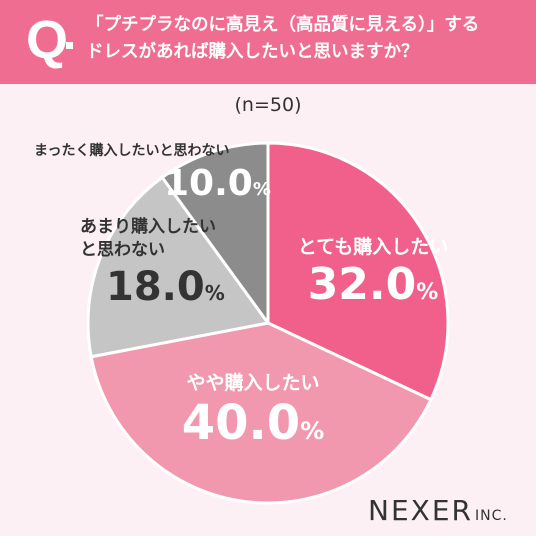  I want to click on slice-label-not-very-likely: あまり購入したい と思わない 18.0%, so click(165, 267).